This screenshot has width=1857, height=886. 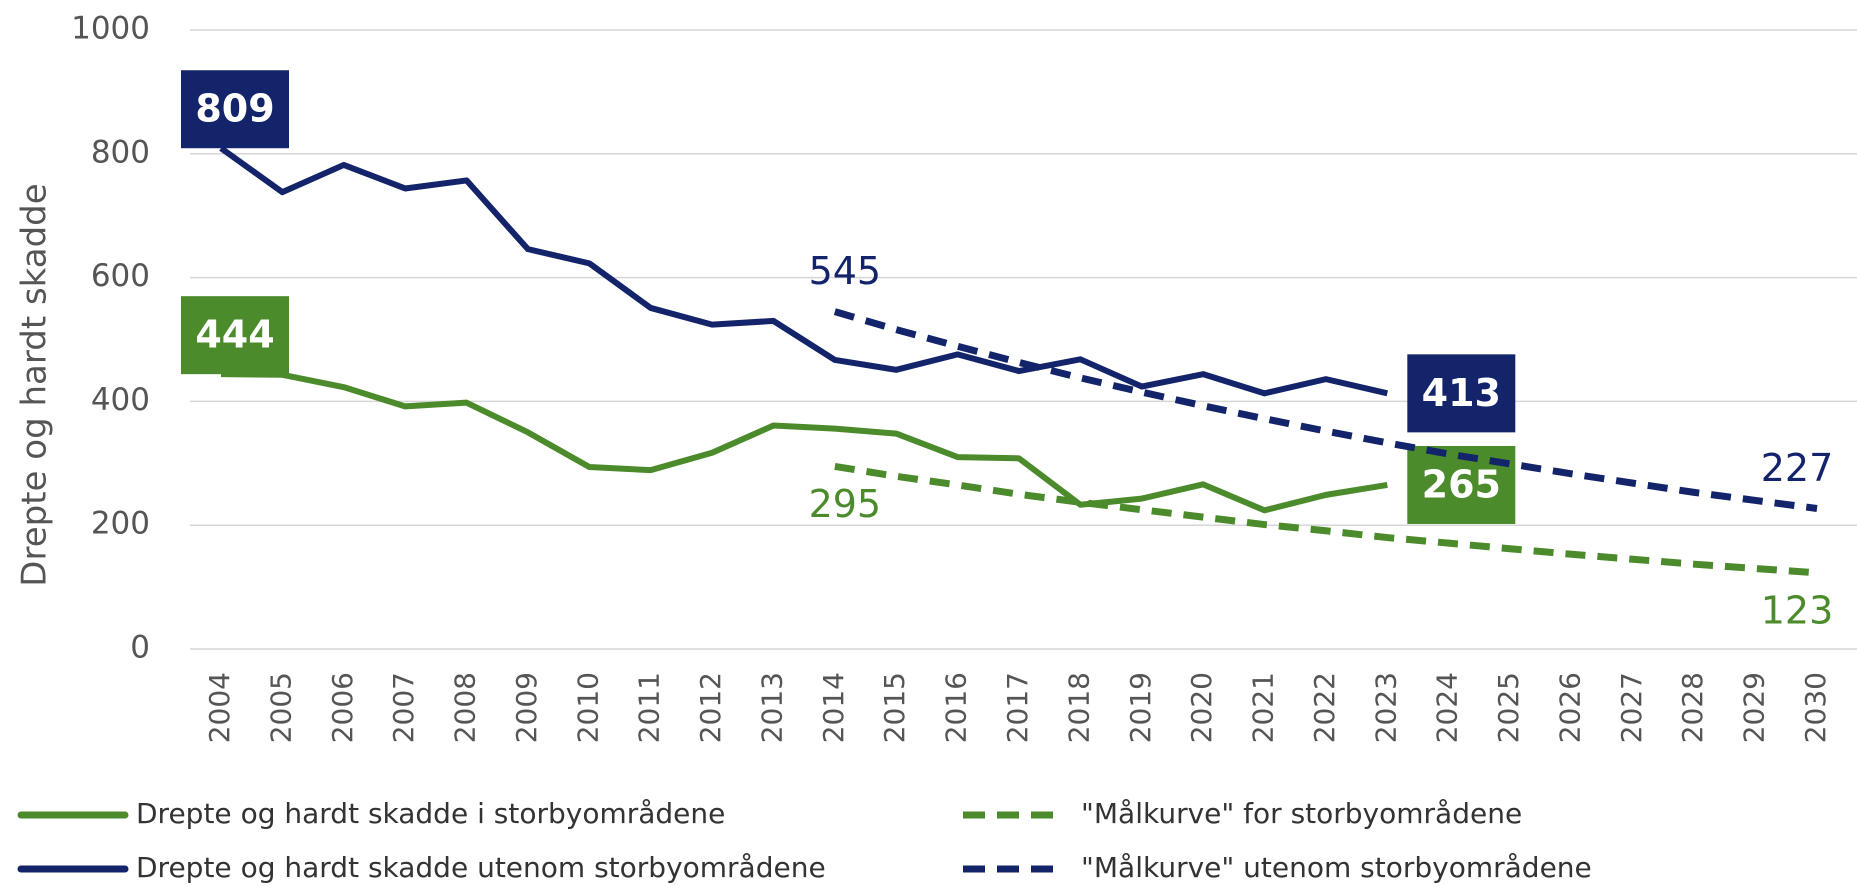 I want to click on x-tick-label: 2022, so click(x=1324, y=707).